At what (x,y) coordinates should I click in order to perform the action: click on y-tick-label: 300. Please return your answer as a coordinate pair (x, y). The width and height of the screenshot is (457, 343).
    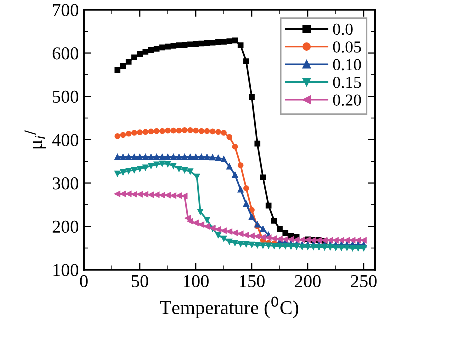
    Looking at the image, I should click on (66, 184).